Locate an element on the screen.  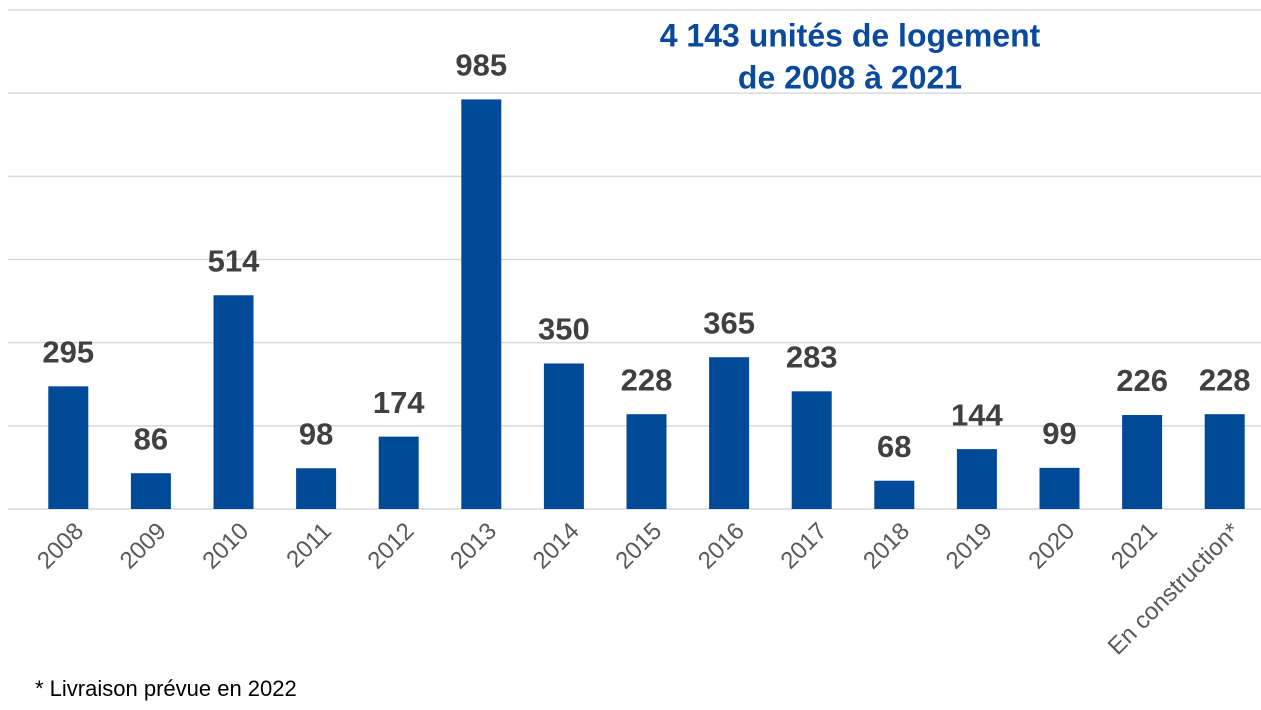
x-tick-label: 2010 is located at coordinates (225, 546).